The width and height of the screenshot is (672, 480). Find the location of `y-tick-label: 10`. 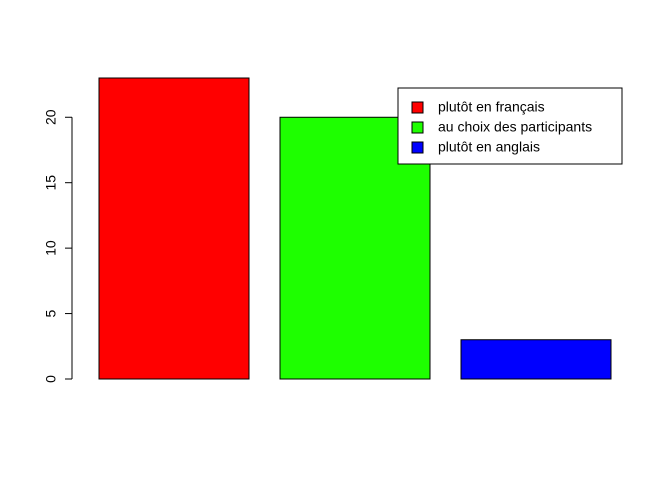

y-tick-label: 10 is located at coordinates (51, 248).